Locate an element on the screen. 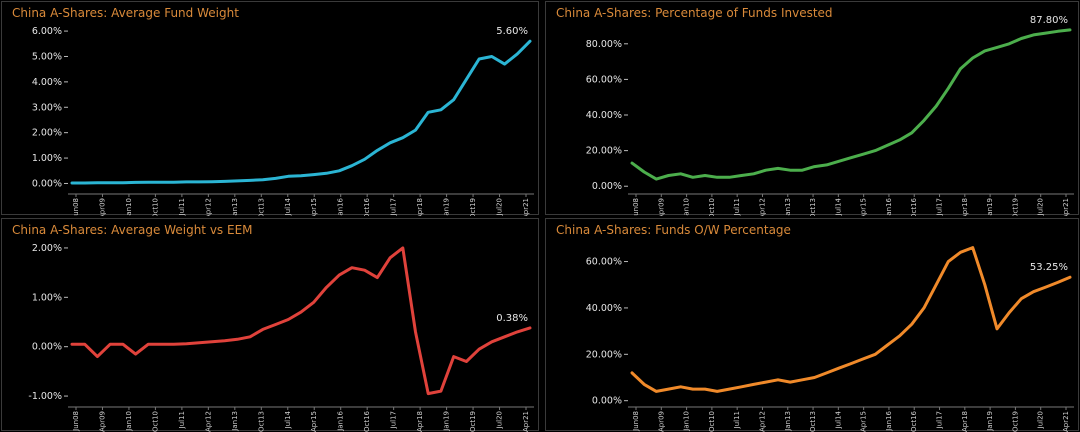 The height and width of the screenshot is (432, 1080). y-tick-label: 6.00% is located at coordinates (47, 31).